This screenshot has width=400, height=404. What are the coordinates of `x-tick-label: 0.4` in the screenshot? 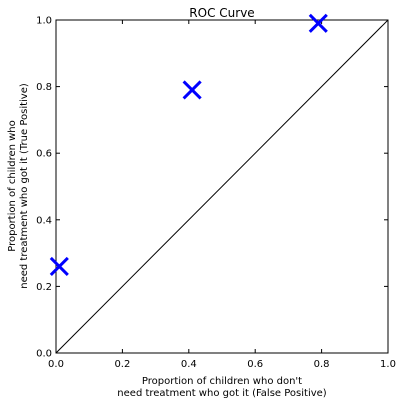 It's located at (189, 364).